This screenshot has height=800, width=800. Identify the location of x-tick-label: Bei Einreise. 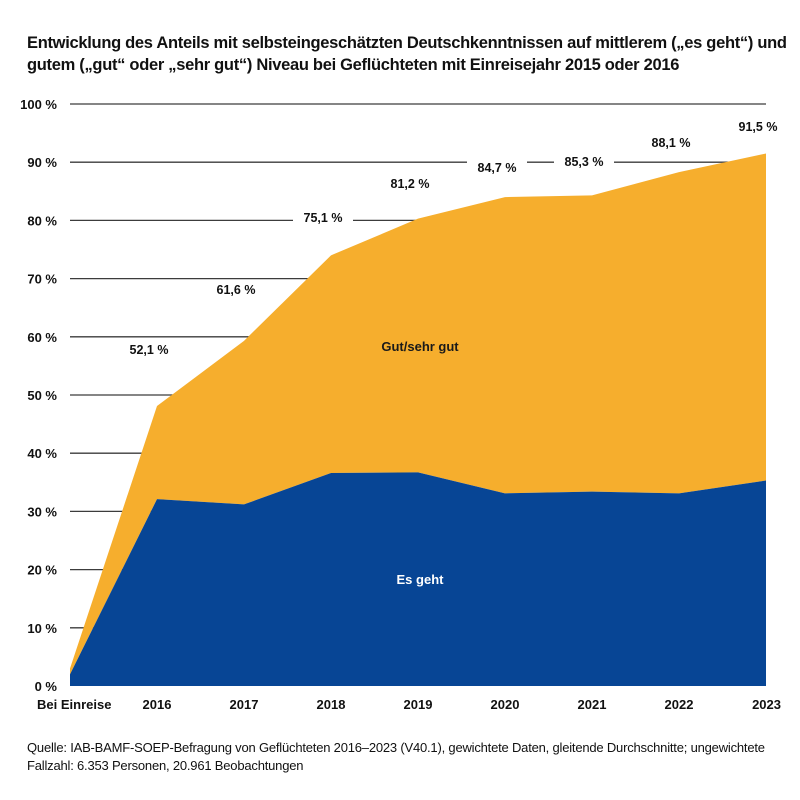
(74, 704).